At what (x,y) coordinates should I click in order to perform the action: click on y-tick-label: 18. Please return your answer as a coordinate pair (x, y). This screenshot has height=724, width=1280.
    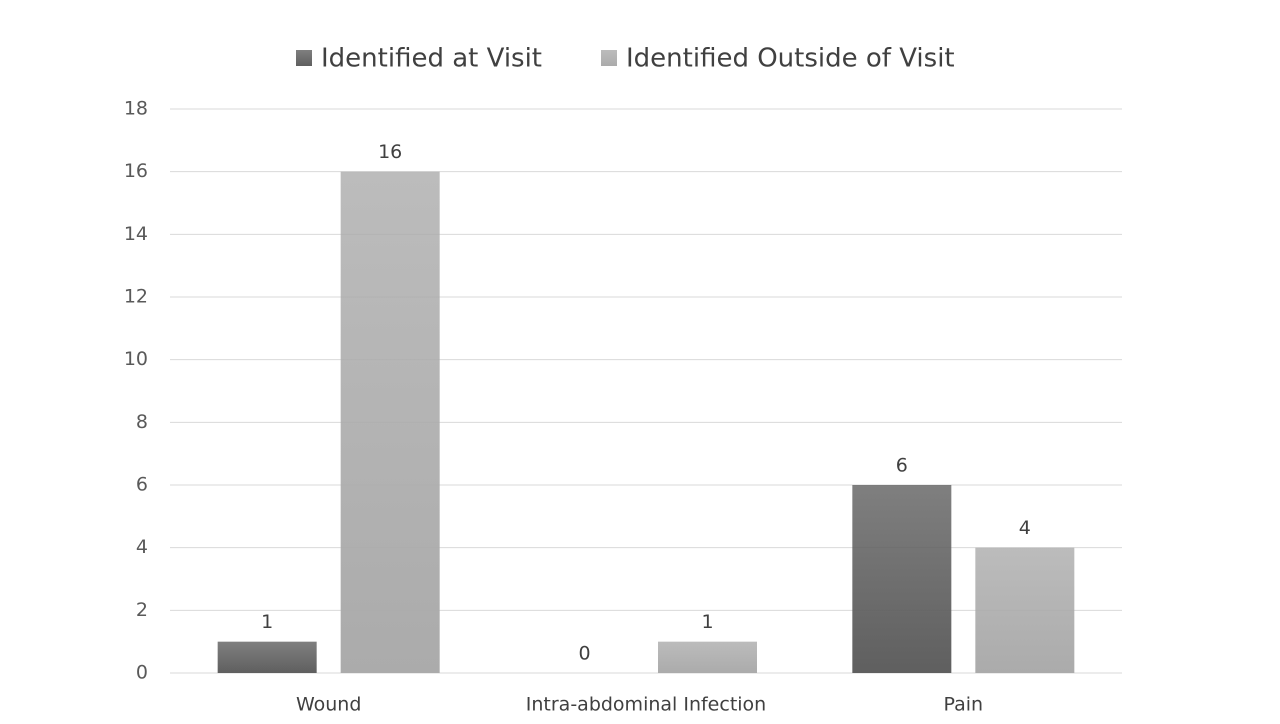
    Looking at the image, I should click on (136, 109).